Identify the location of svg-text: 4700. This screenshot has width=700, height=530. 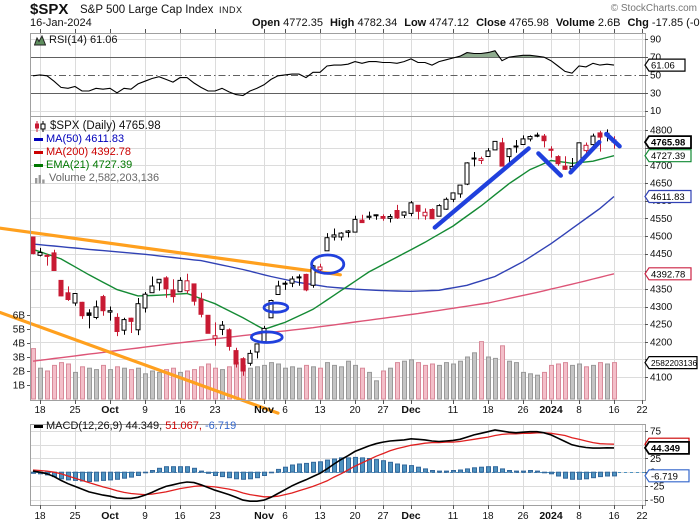
(661, 166).